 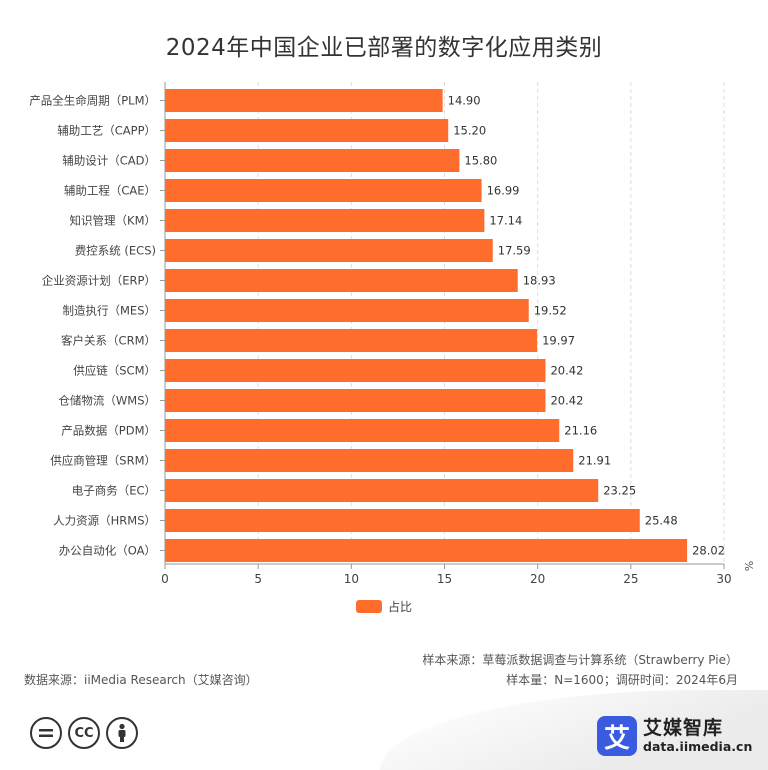 I want to click on value-label: 19.52, so click(x=550, y=311).